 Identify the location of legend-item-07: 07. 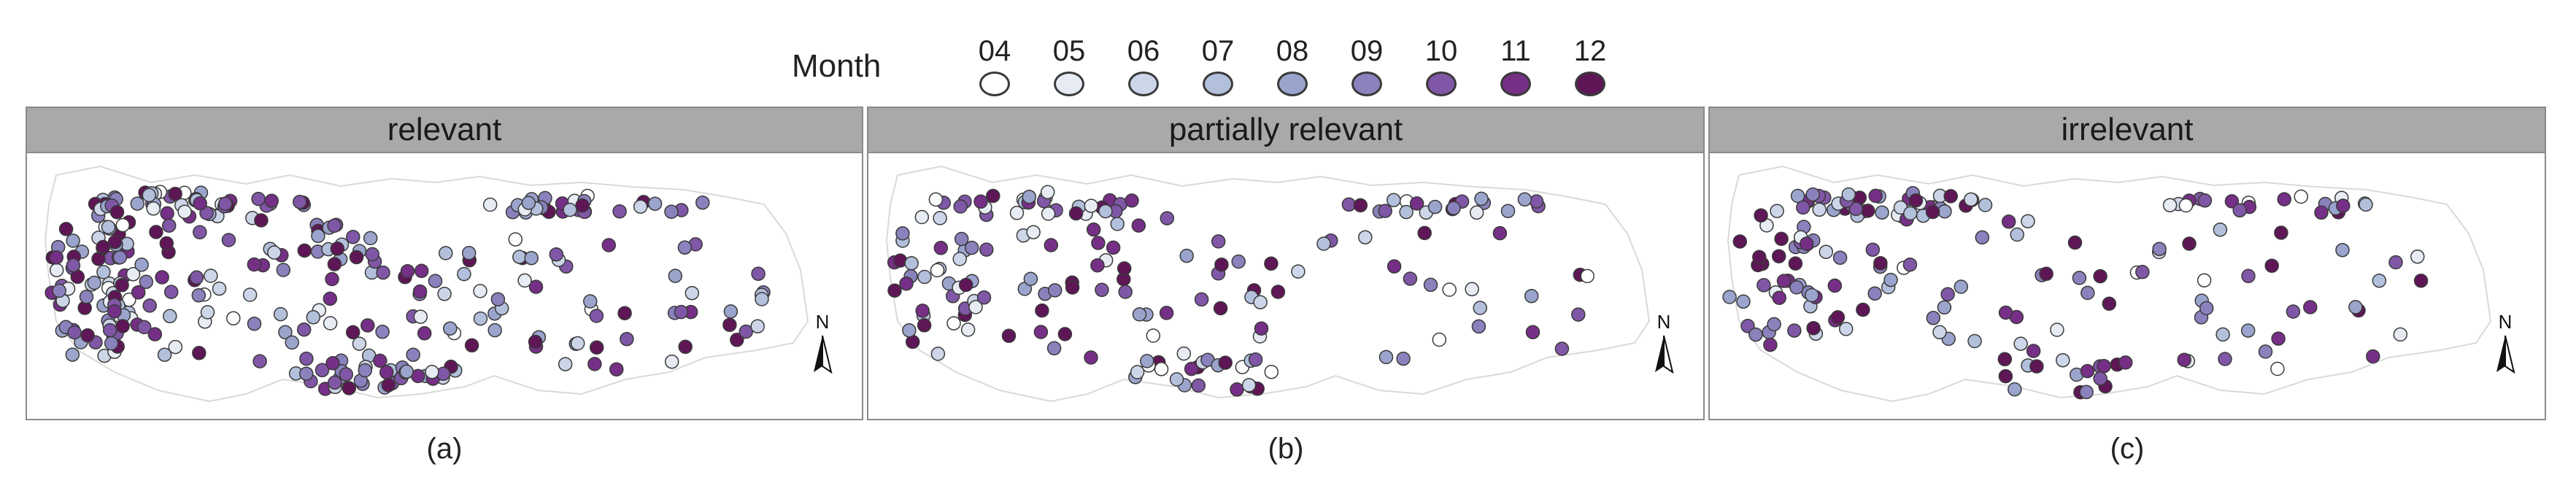
(1218, 71).